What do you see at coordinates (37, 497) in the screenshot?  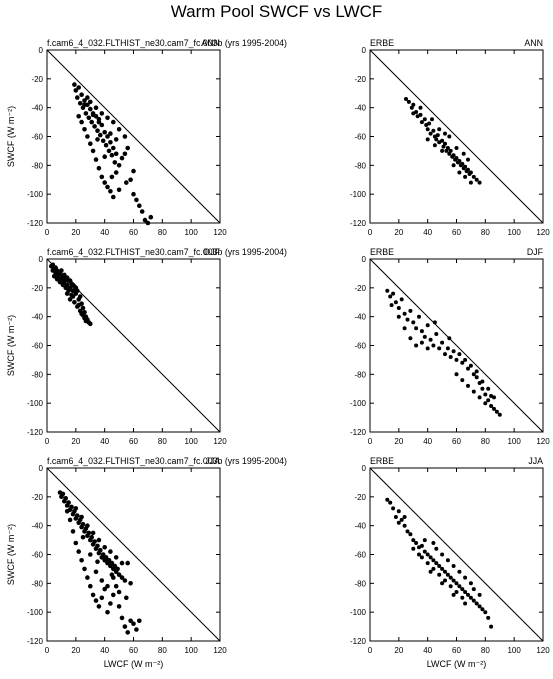 I see `y-tick-label: -20` at bounding box center [37, 497].